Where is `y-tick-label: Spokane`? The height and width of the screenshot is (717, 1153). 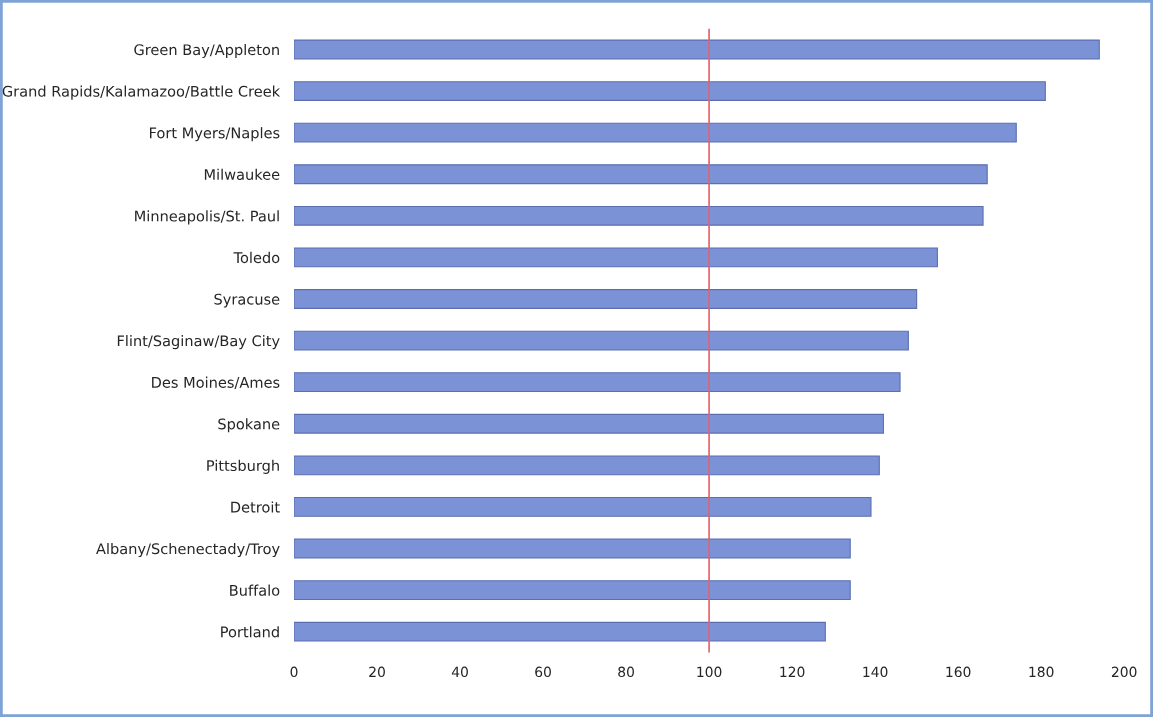
y-tick-label: Spokane is located at coordinates (249, 425).